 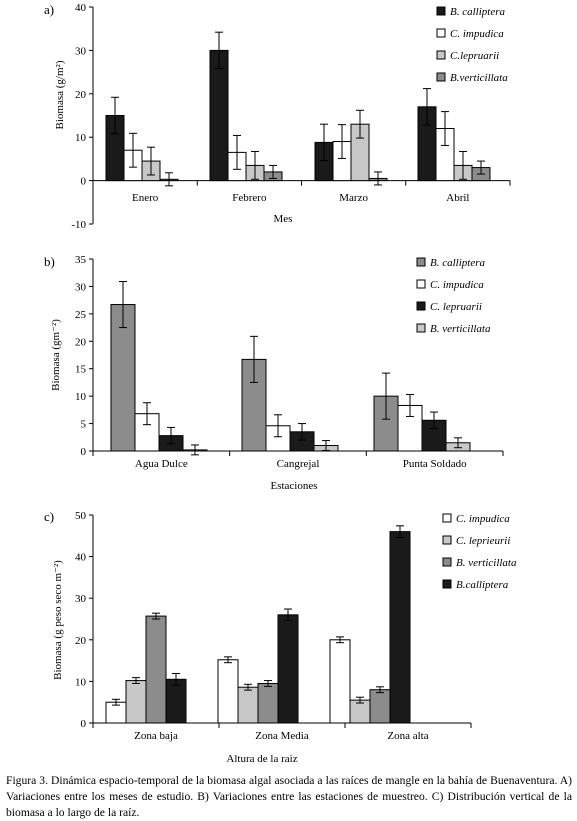 What do you see at coordinates (60, 94) in the screenshot?
I see `panel-a-ylabel: Biomasa (g/m²)` at bounding box center [60, 94].